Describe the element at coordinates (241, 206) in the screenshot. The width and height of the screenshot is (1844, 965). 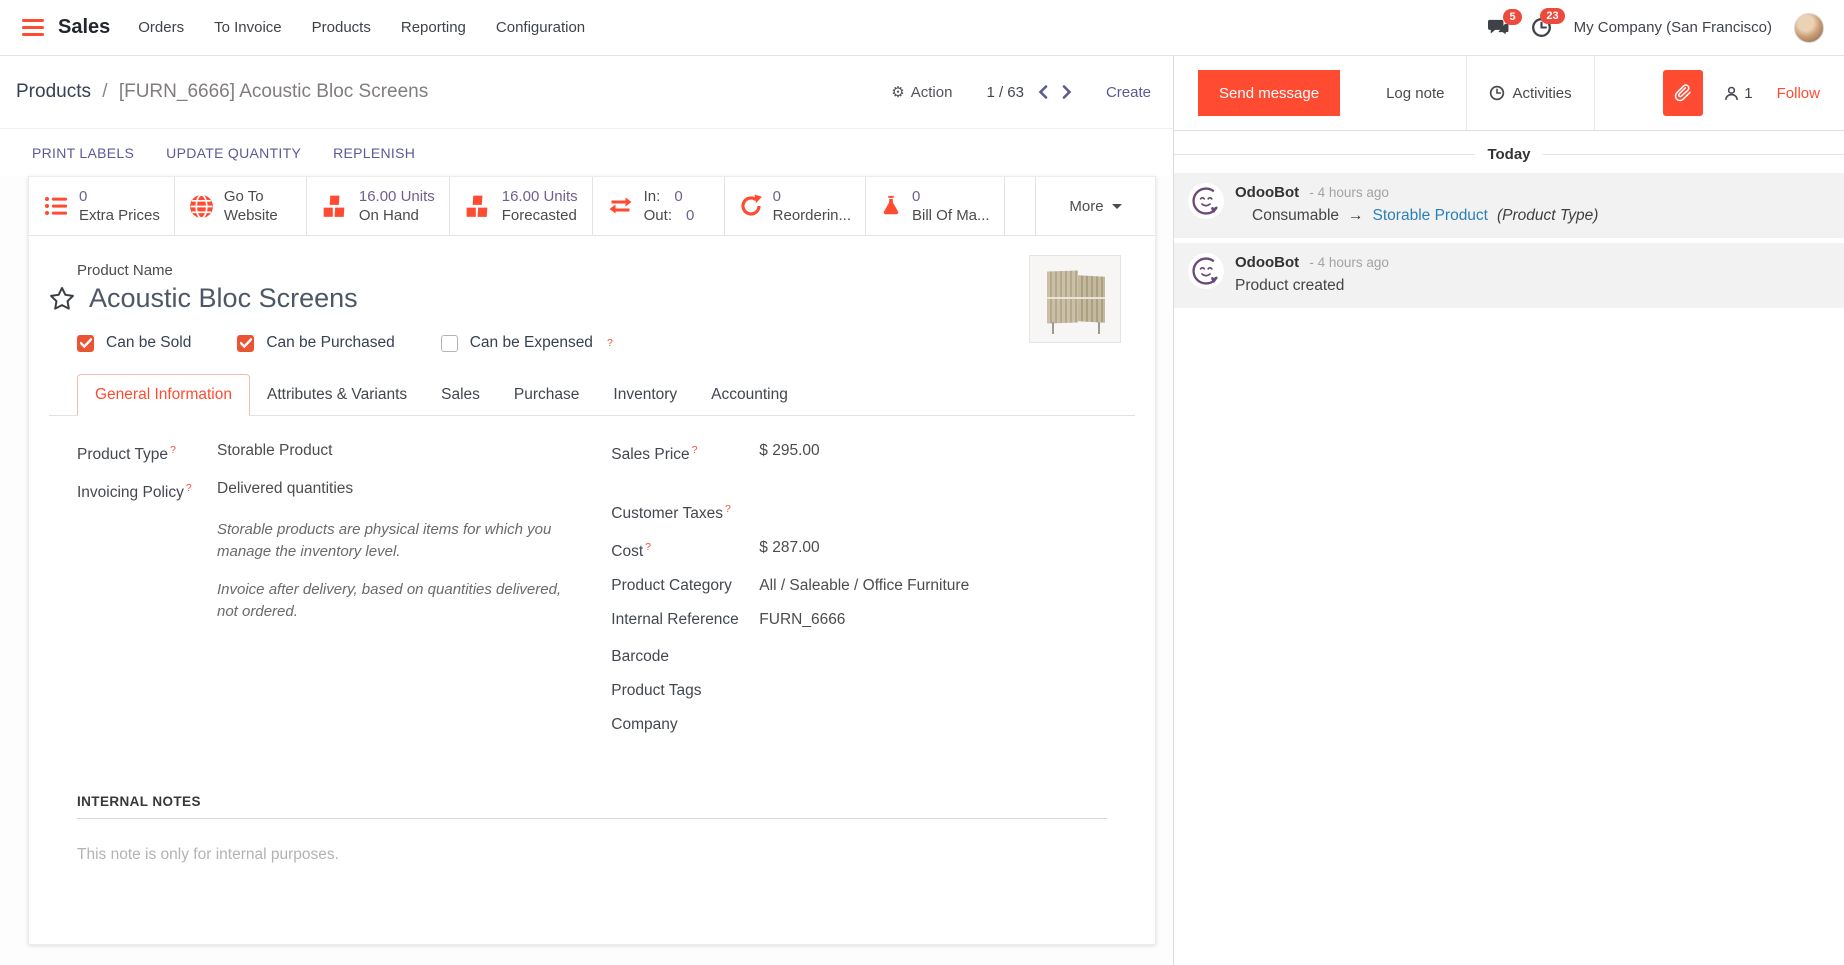
I see `go-to-website-stat-button: Go To Website` at that location.